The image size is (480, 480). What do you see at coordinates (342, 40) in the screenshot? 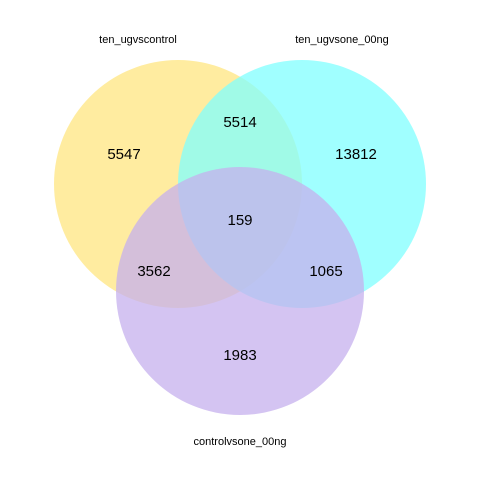
I see `set-label-ten-ugvsone-00ng: ten_ugvsone_00ng` at bounding box center [342, 40].